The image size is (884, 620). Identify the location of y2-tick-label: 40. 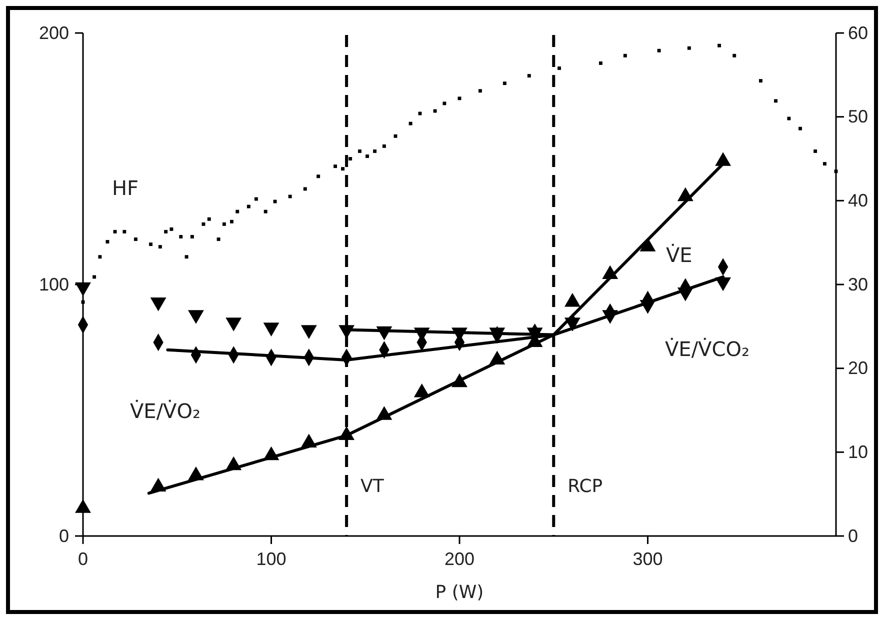
(858, 200).